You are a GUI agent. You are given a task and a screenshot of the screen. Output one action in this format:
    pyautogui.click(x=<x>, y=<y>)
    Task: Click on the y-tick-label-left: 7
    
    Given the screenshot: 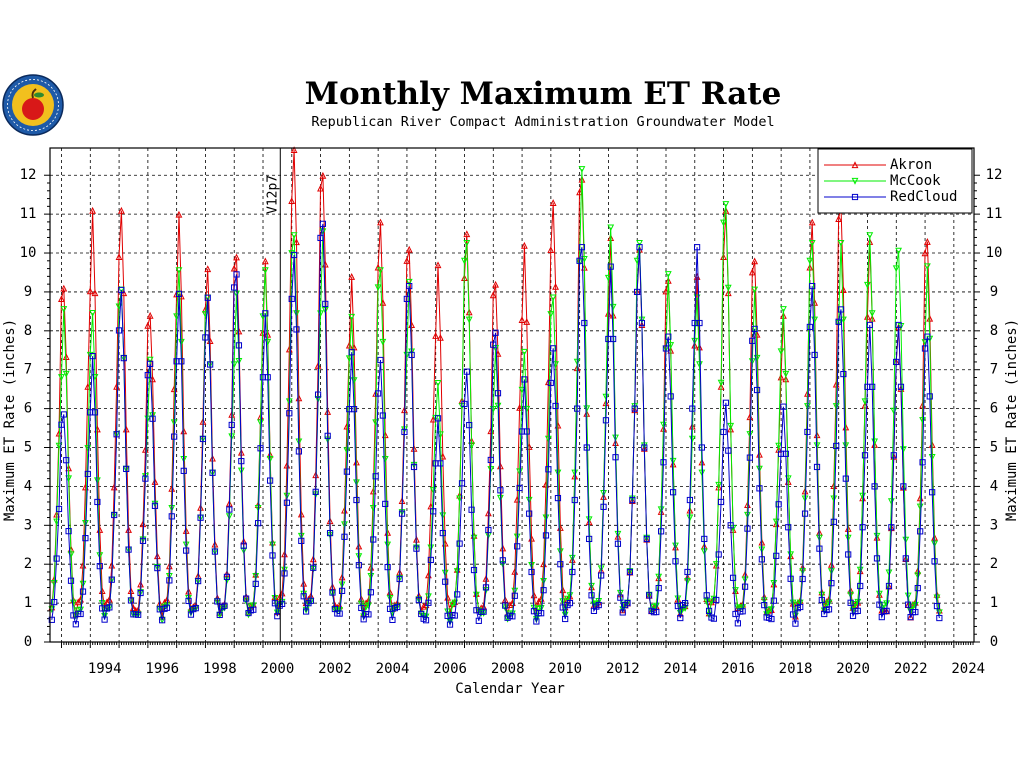 What is the action you would take?
    pyautogui.click(x=28, y=370)
    